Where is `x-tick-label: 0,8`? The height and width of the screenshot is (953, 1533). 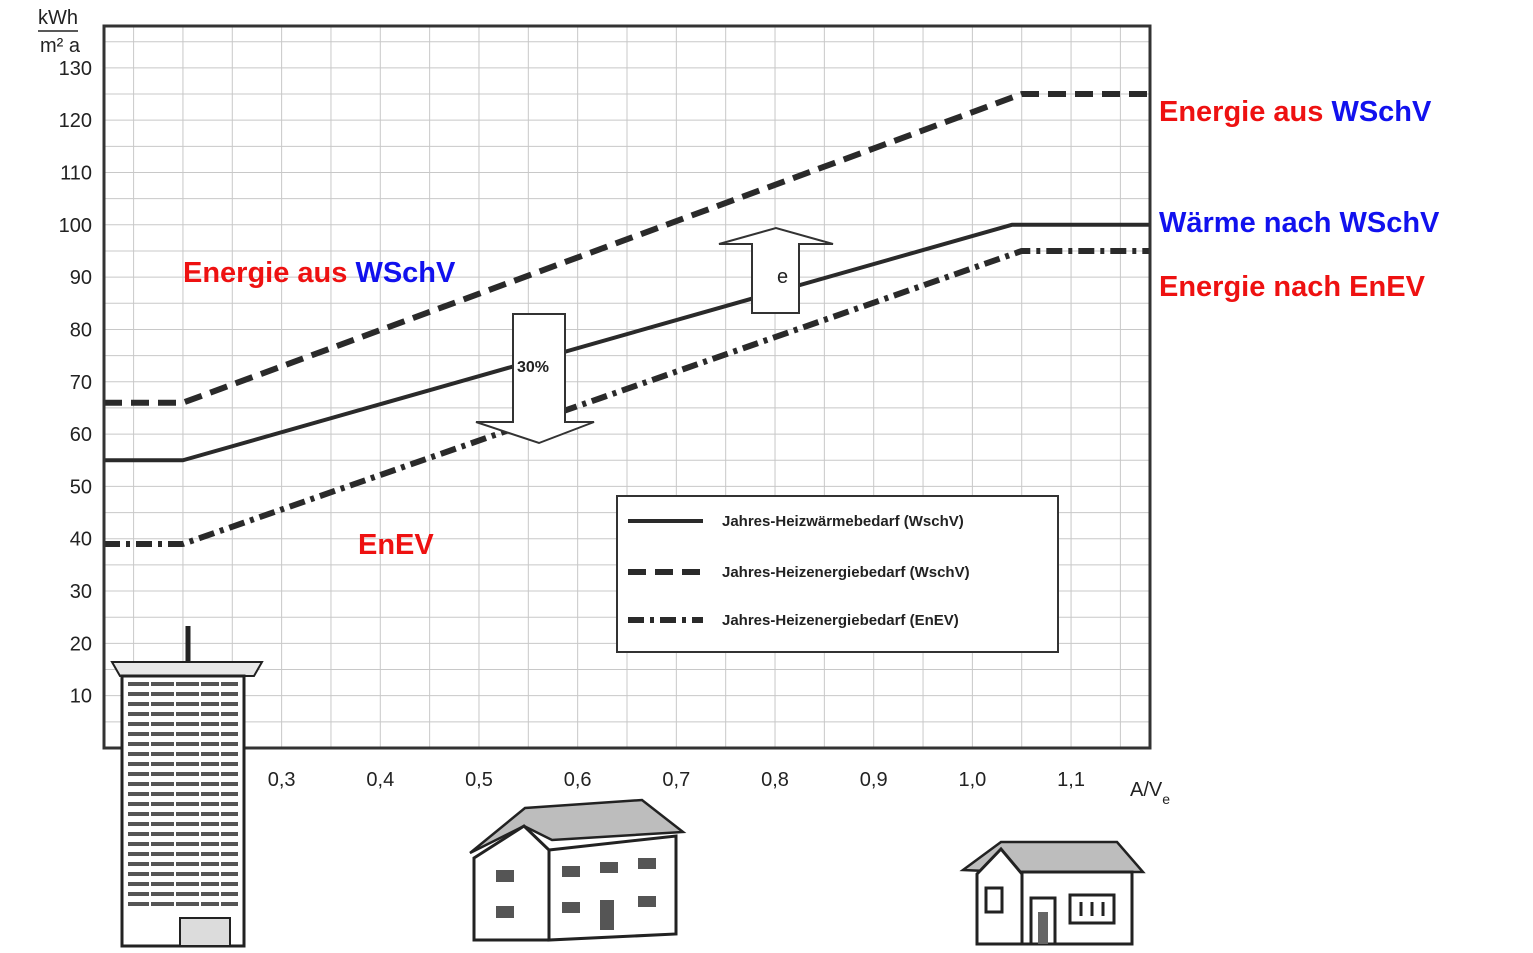
x-tick-label: 0,8 is located at coordinates (775, 780).